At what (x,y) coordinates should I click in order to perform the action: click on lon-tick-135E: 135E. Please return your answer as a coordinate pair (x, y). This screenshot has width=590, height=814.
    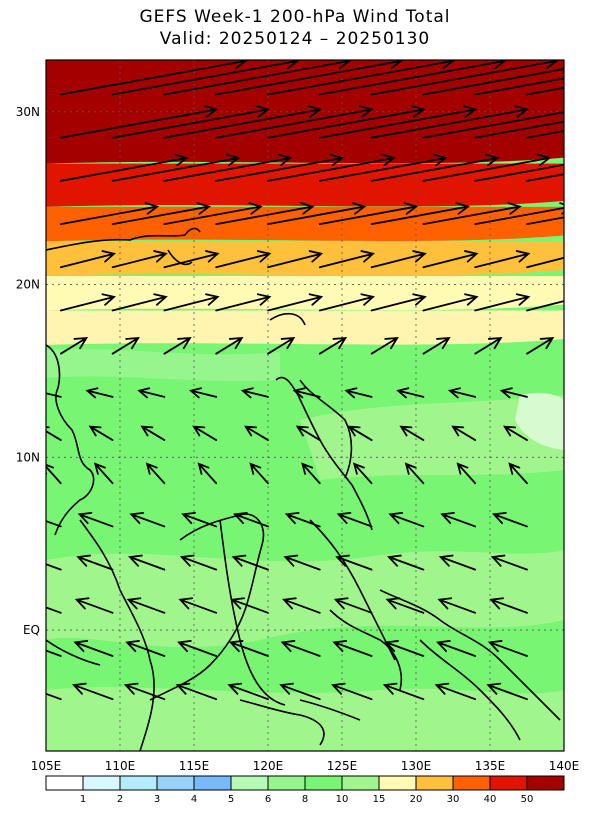
    Looking at the image, I should click on (490, 766).